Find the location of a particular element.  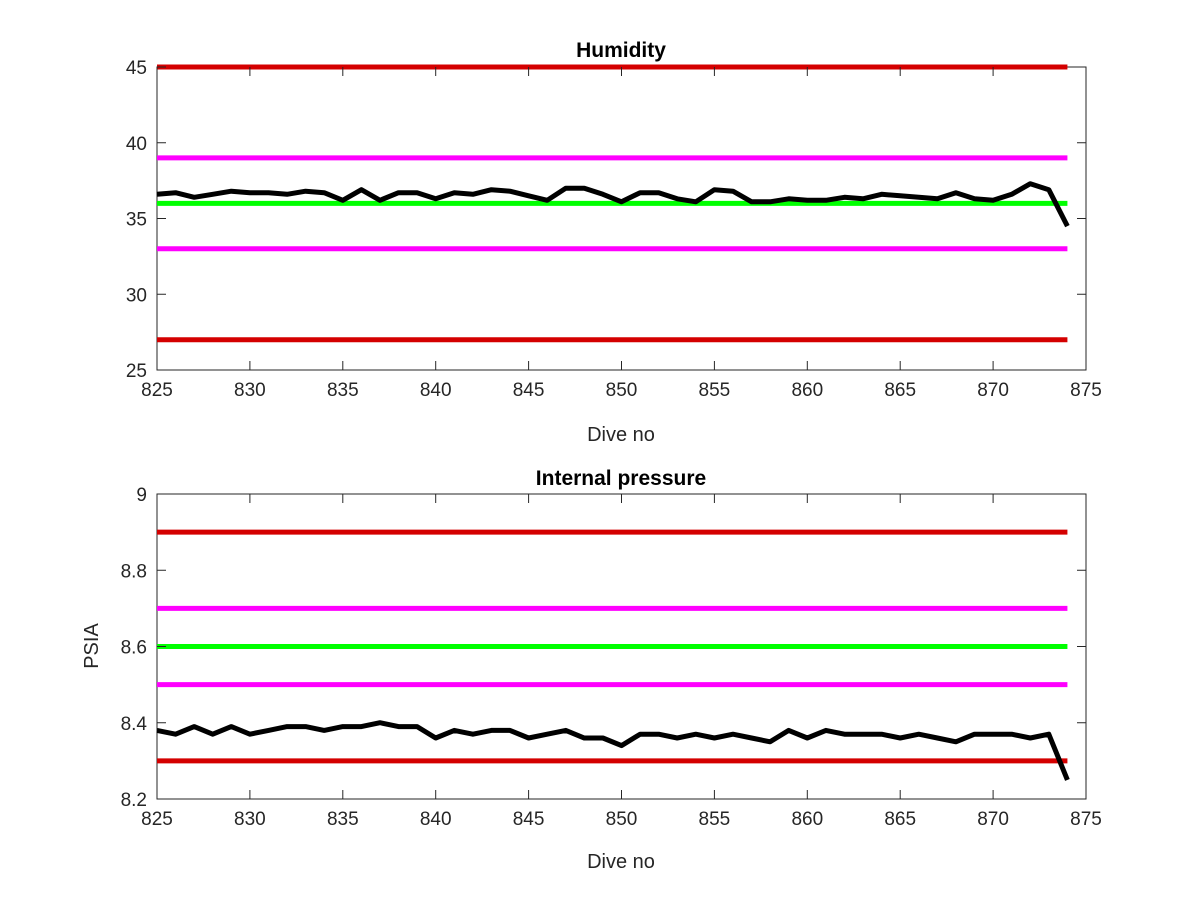

humidity-y-tick-label: 35 is located at coordinates (136, 220).